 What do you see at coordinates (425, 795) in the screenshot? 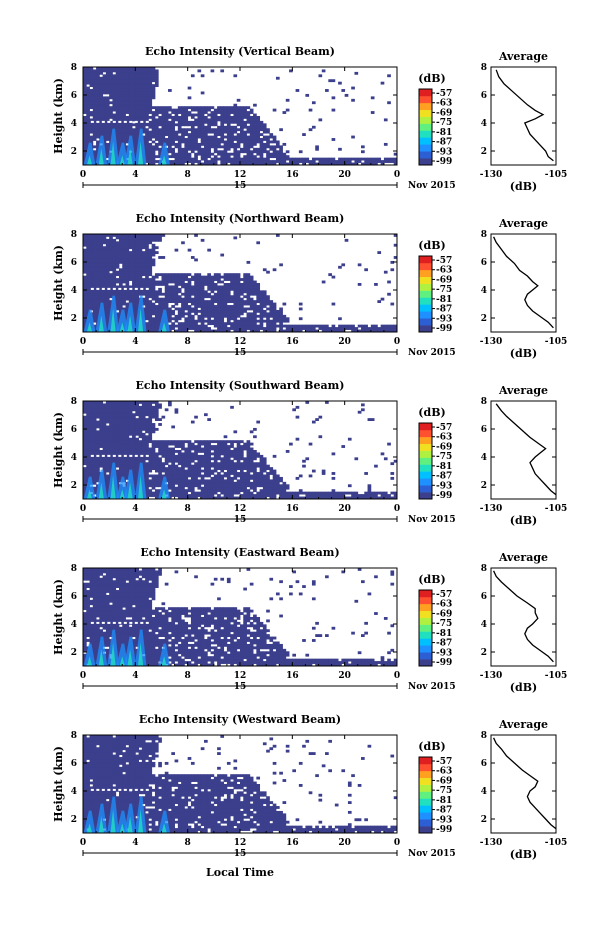
I see `colorbar-frame` at bounding box center [425, 795].